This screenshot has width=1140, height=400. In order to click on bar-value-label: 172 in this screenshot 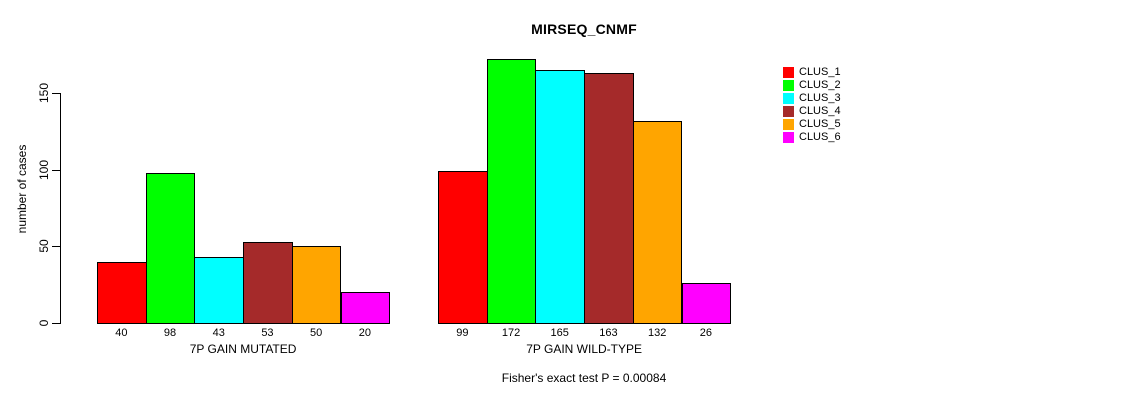, I will do `click(511, 333)`.